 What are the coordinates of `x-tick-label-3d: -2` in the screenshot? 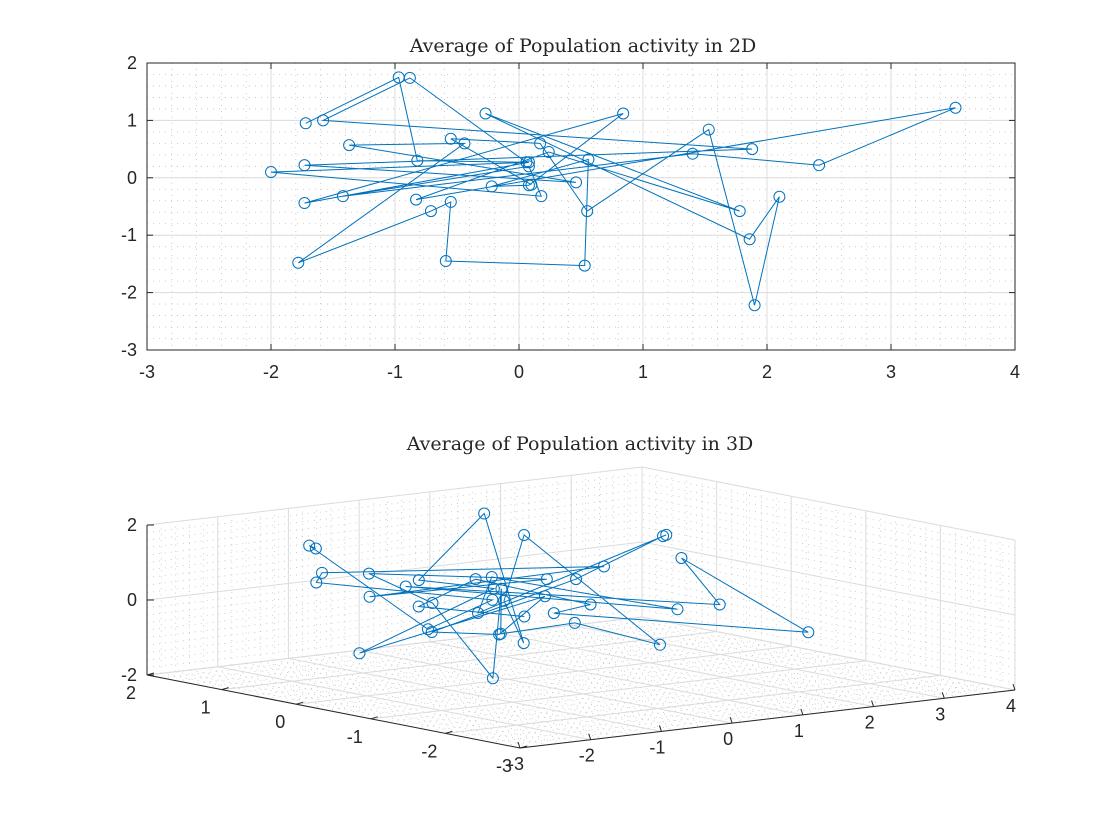 It's located at (587, 756).